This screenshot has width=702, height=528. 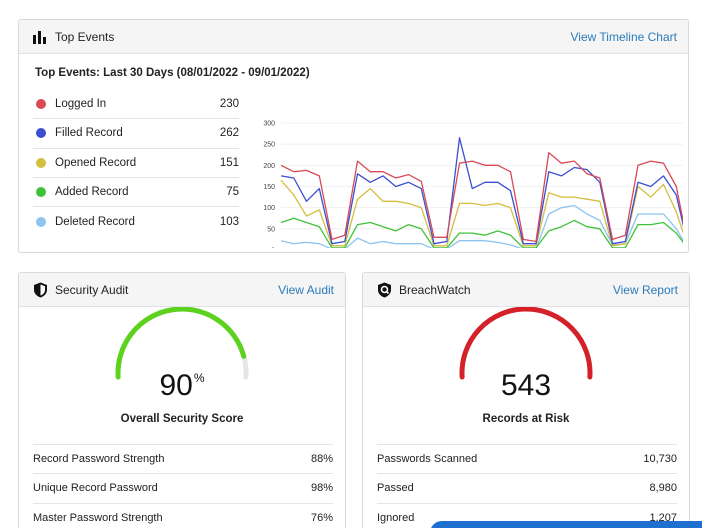 I want to click on security-score-gauge, so click(x=182, y=343).